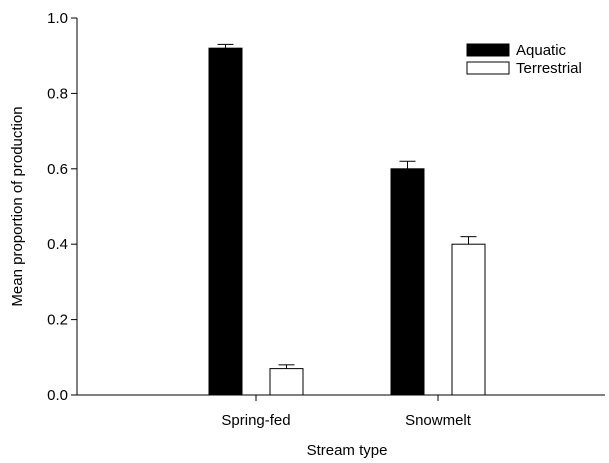 The image size is (609, 463). What do you see at coordinates (57, 320) in the screenshot?
I see `y-tick-label: 0.2` at bounding box center [57, 320].